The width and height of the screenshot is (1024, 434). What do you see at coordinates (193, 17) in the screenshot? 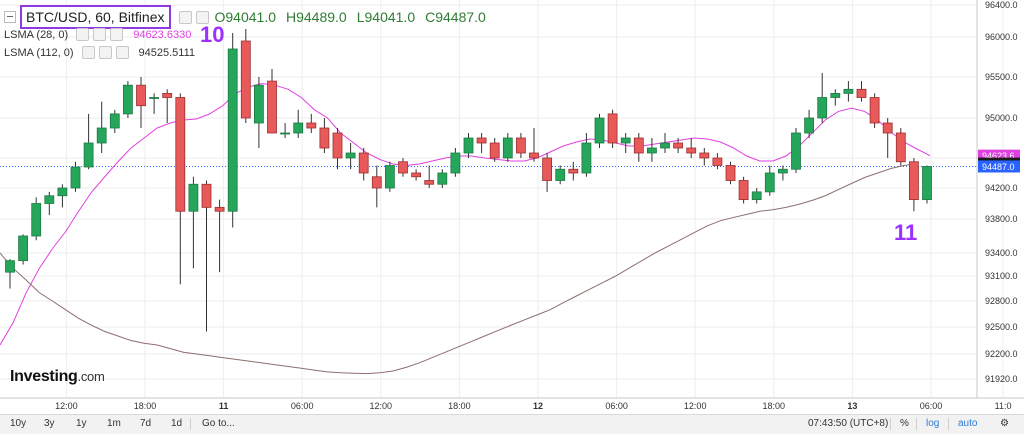
I see `symbol-controls` at bounding box center [193, 17].